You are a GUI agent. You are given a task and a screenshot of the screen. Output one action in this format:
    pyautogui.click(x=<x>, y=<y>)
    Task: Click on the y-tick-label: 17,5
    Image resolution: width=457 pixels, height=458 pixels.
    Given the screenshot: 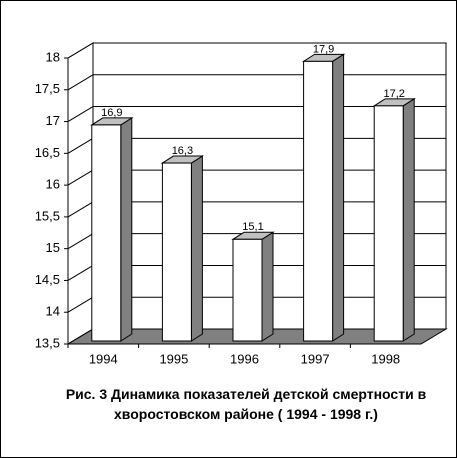 What is the action you would take?
    pyautogui.click(x=47, y=88)
    